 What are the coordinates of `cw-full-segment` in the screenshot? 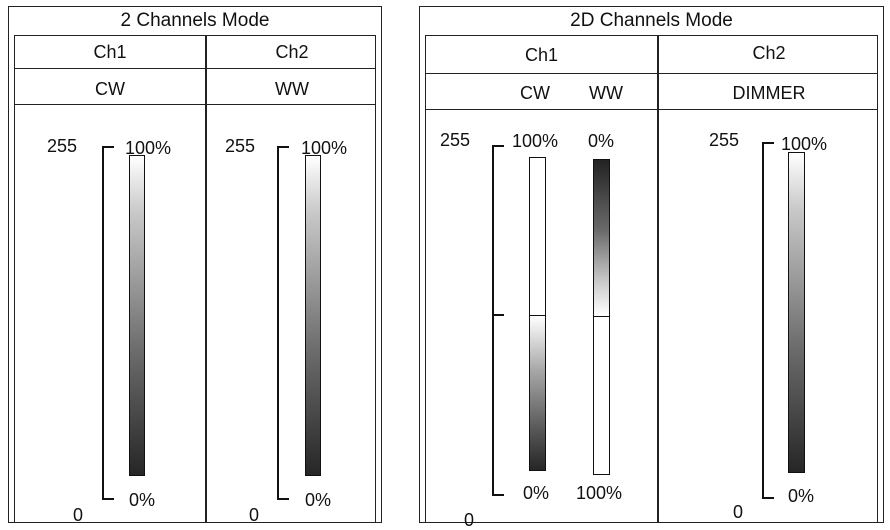 It's located at (537, 236).